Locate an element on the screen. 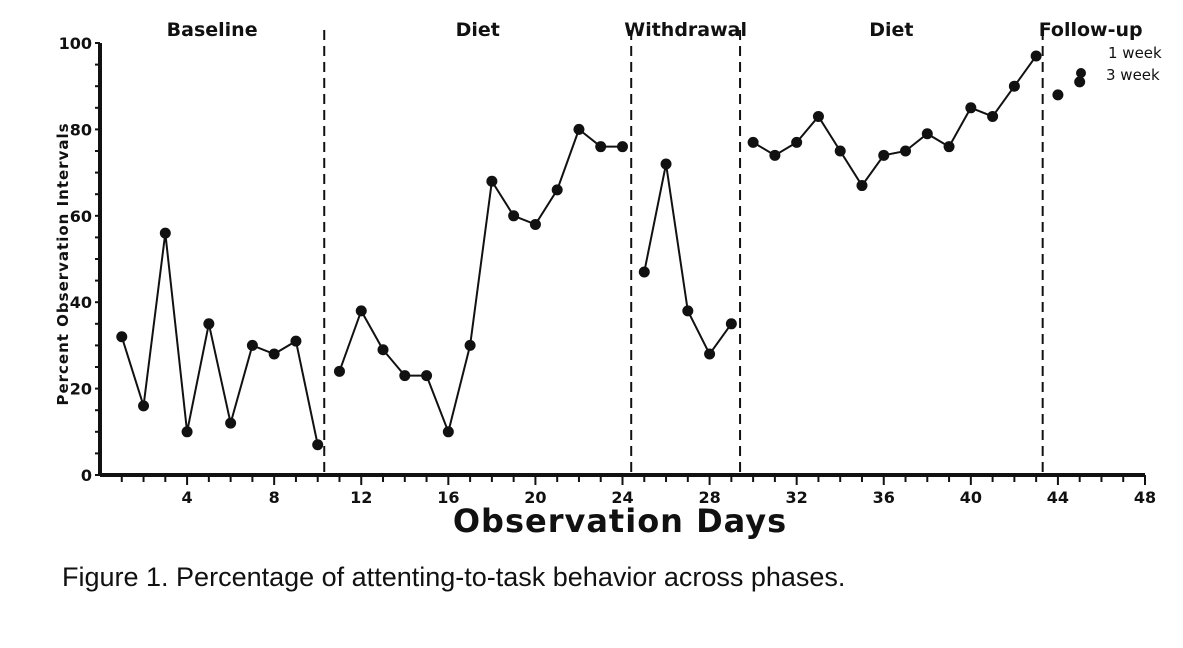 The image size is (1183, 648). y-axis-label: Percent Observation Intervals is located at coordinates (63, 263).